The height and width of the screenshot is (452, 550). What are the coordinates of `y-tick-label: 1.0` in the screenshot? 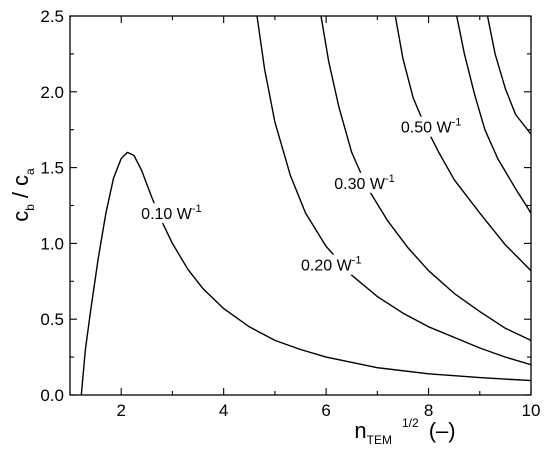 It's located at (52, 243).